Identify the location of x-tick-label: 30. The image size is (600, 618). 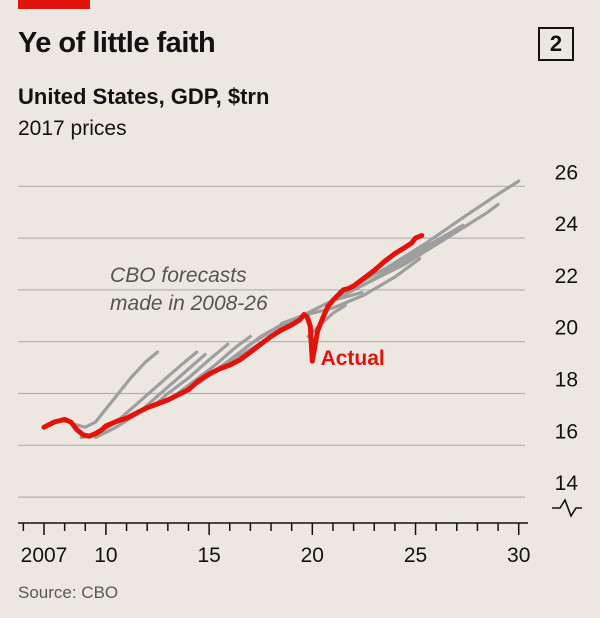
(518, 555).